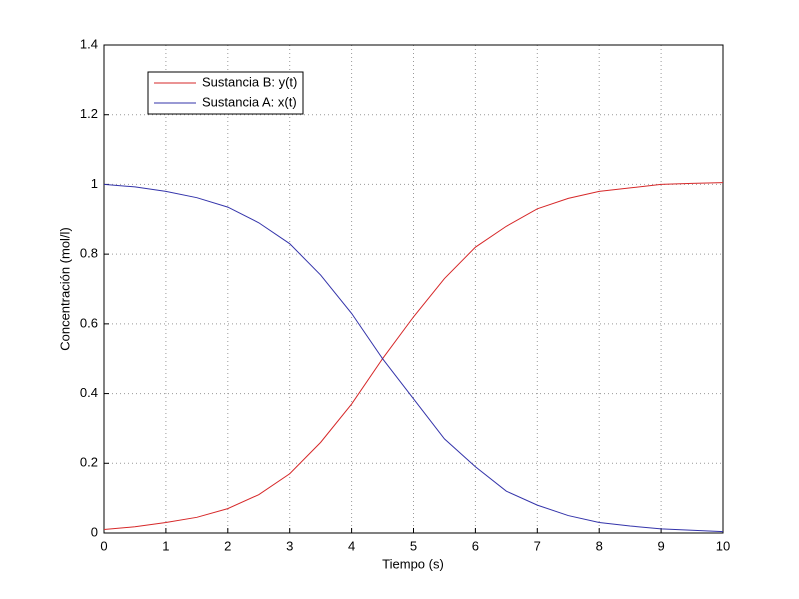 The width and height of the screenshot is (799, 599). Describe the element at coordinates (660, 545) in the screenshot. I see `x-tick-label: 9` at that location.